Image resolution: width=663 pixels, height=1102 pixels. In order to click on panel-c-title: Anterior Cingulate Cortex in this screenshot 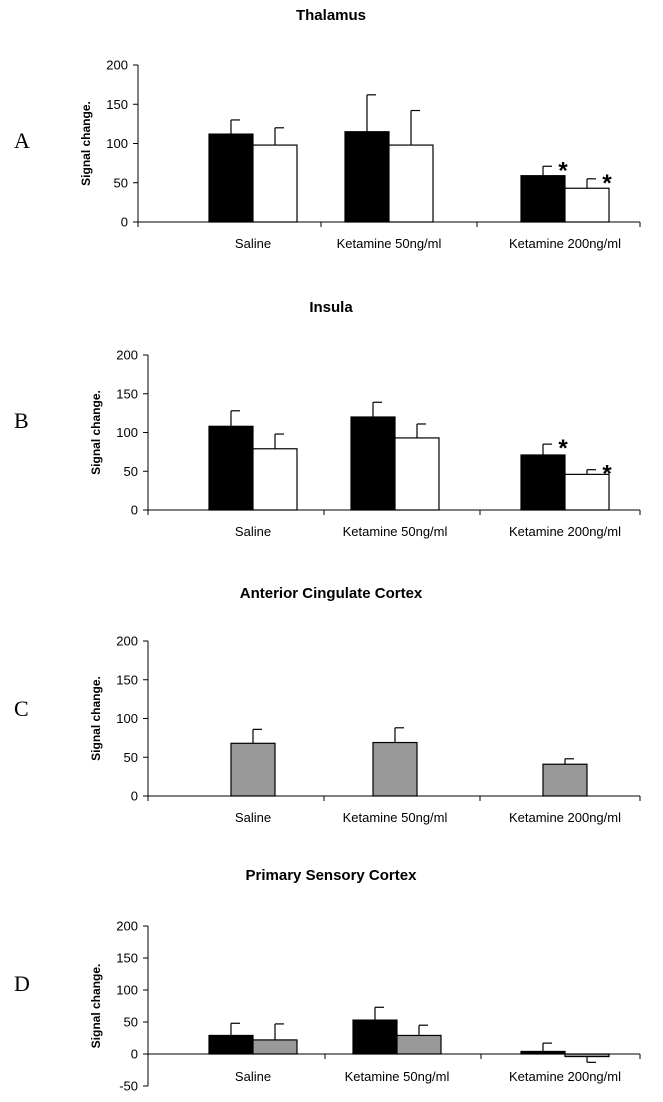, I will do `click(331, 593)`.